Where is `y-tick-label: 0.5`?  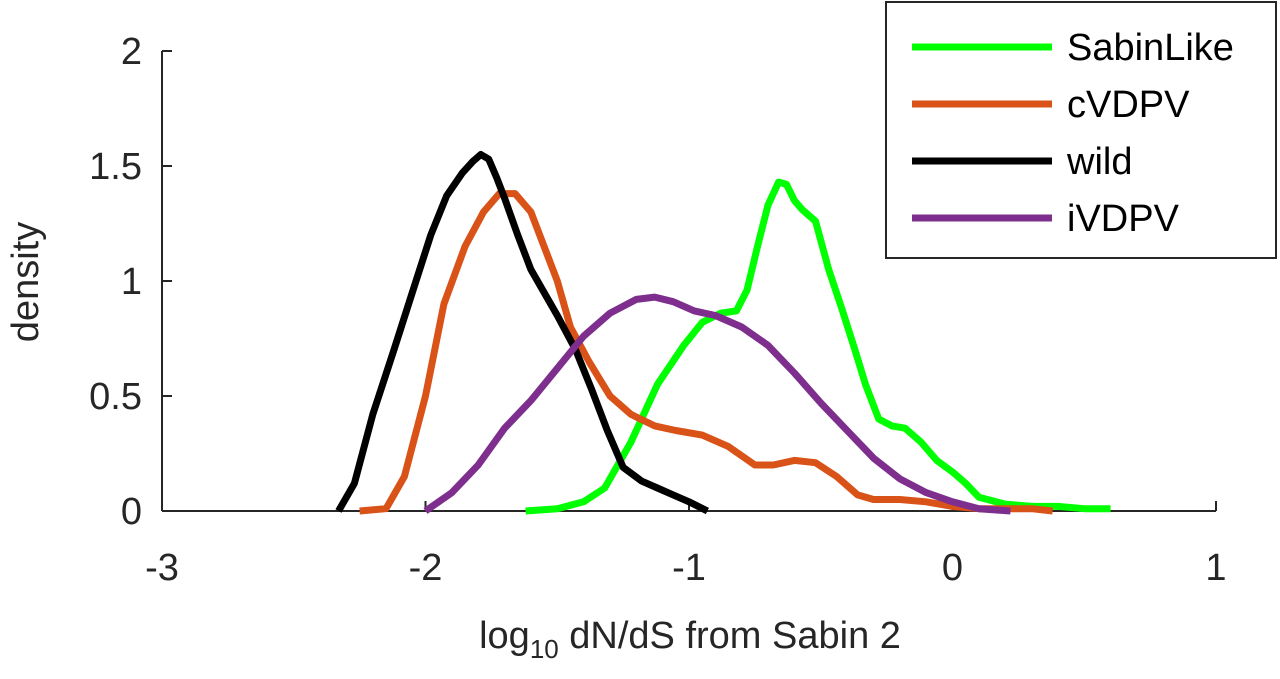
y-tick-label: 0.5 is located at coordinates (115, 397).